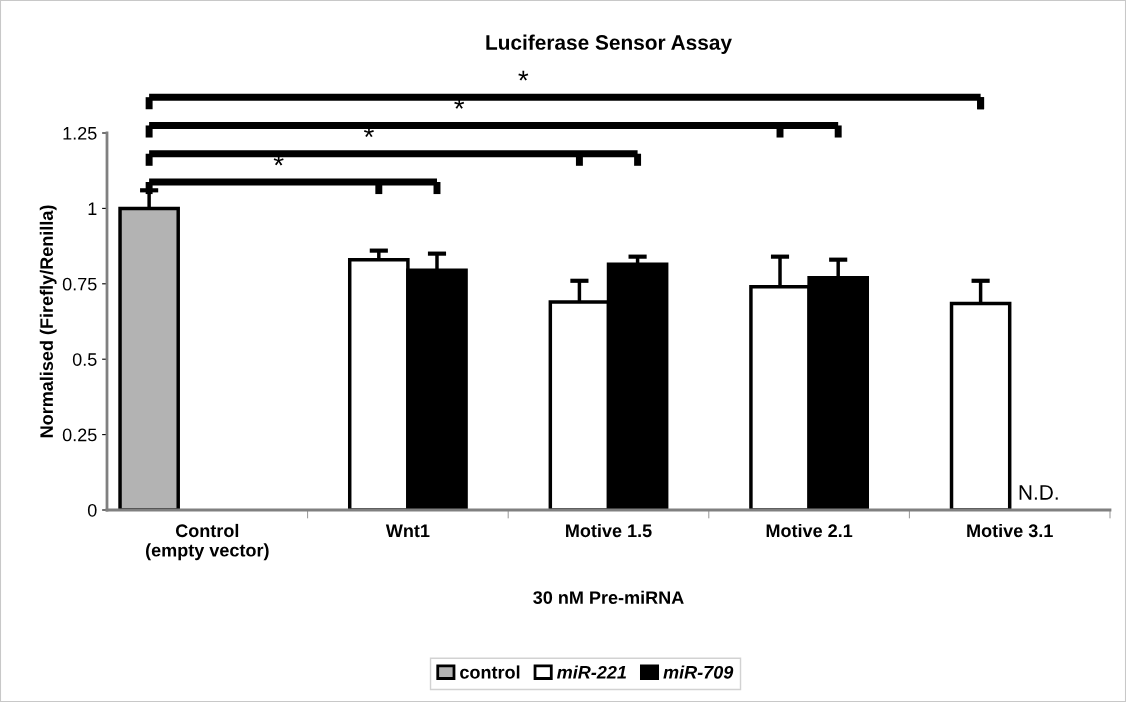 Image resolution: width=1126 pixels, height=702 pixels. I want to click on legend-label: miR-221, so click(591, 672).